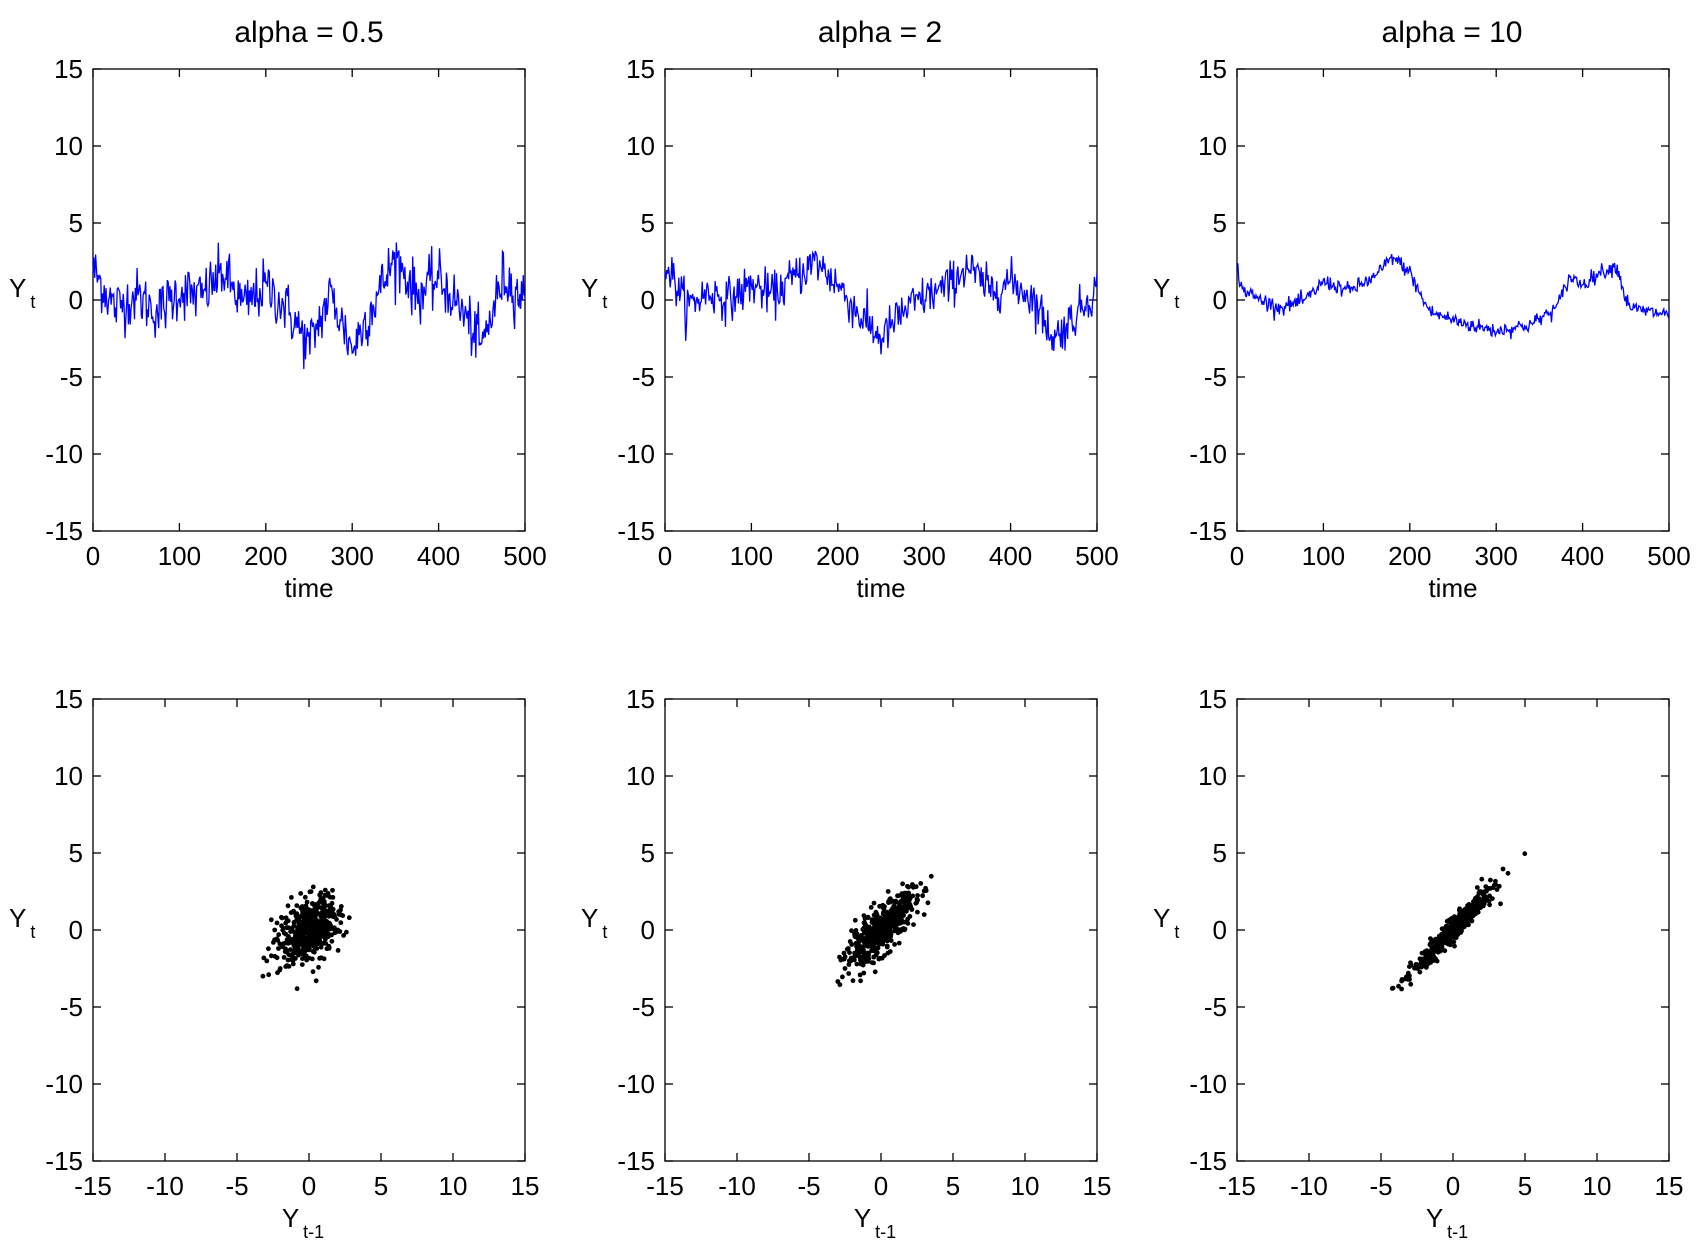  What do you see at coordinates (640, 69) in the screenshot?
I see `y-tick-label: 15` at bounding box center [640, 69].